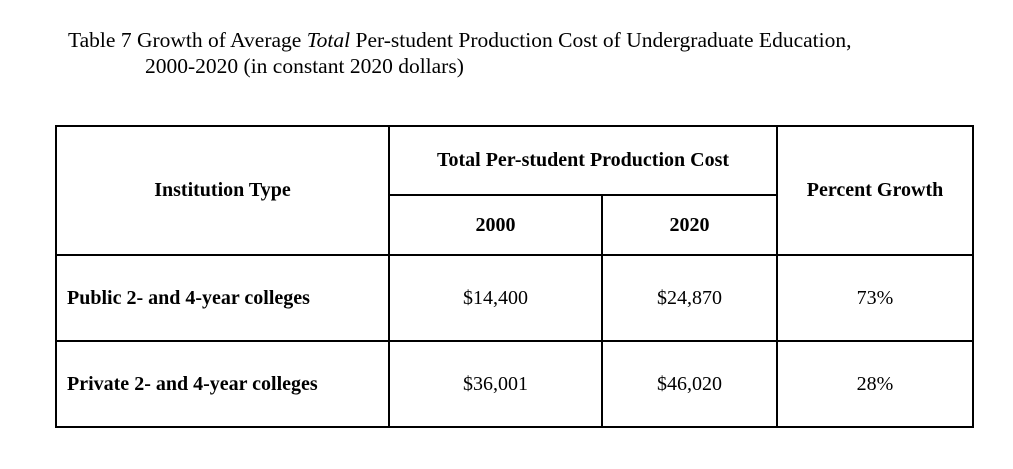 This screenshot has height=469, width=1013. Describe the element at coordinates (689, 298) in the screenshot. I see `row-cost-2020: $24,870` at that location.